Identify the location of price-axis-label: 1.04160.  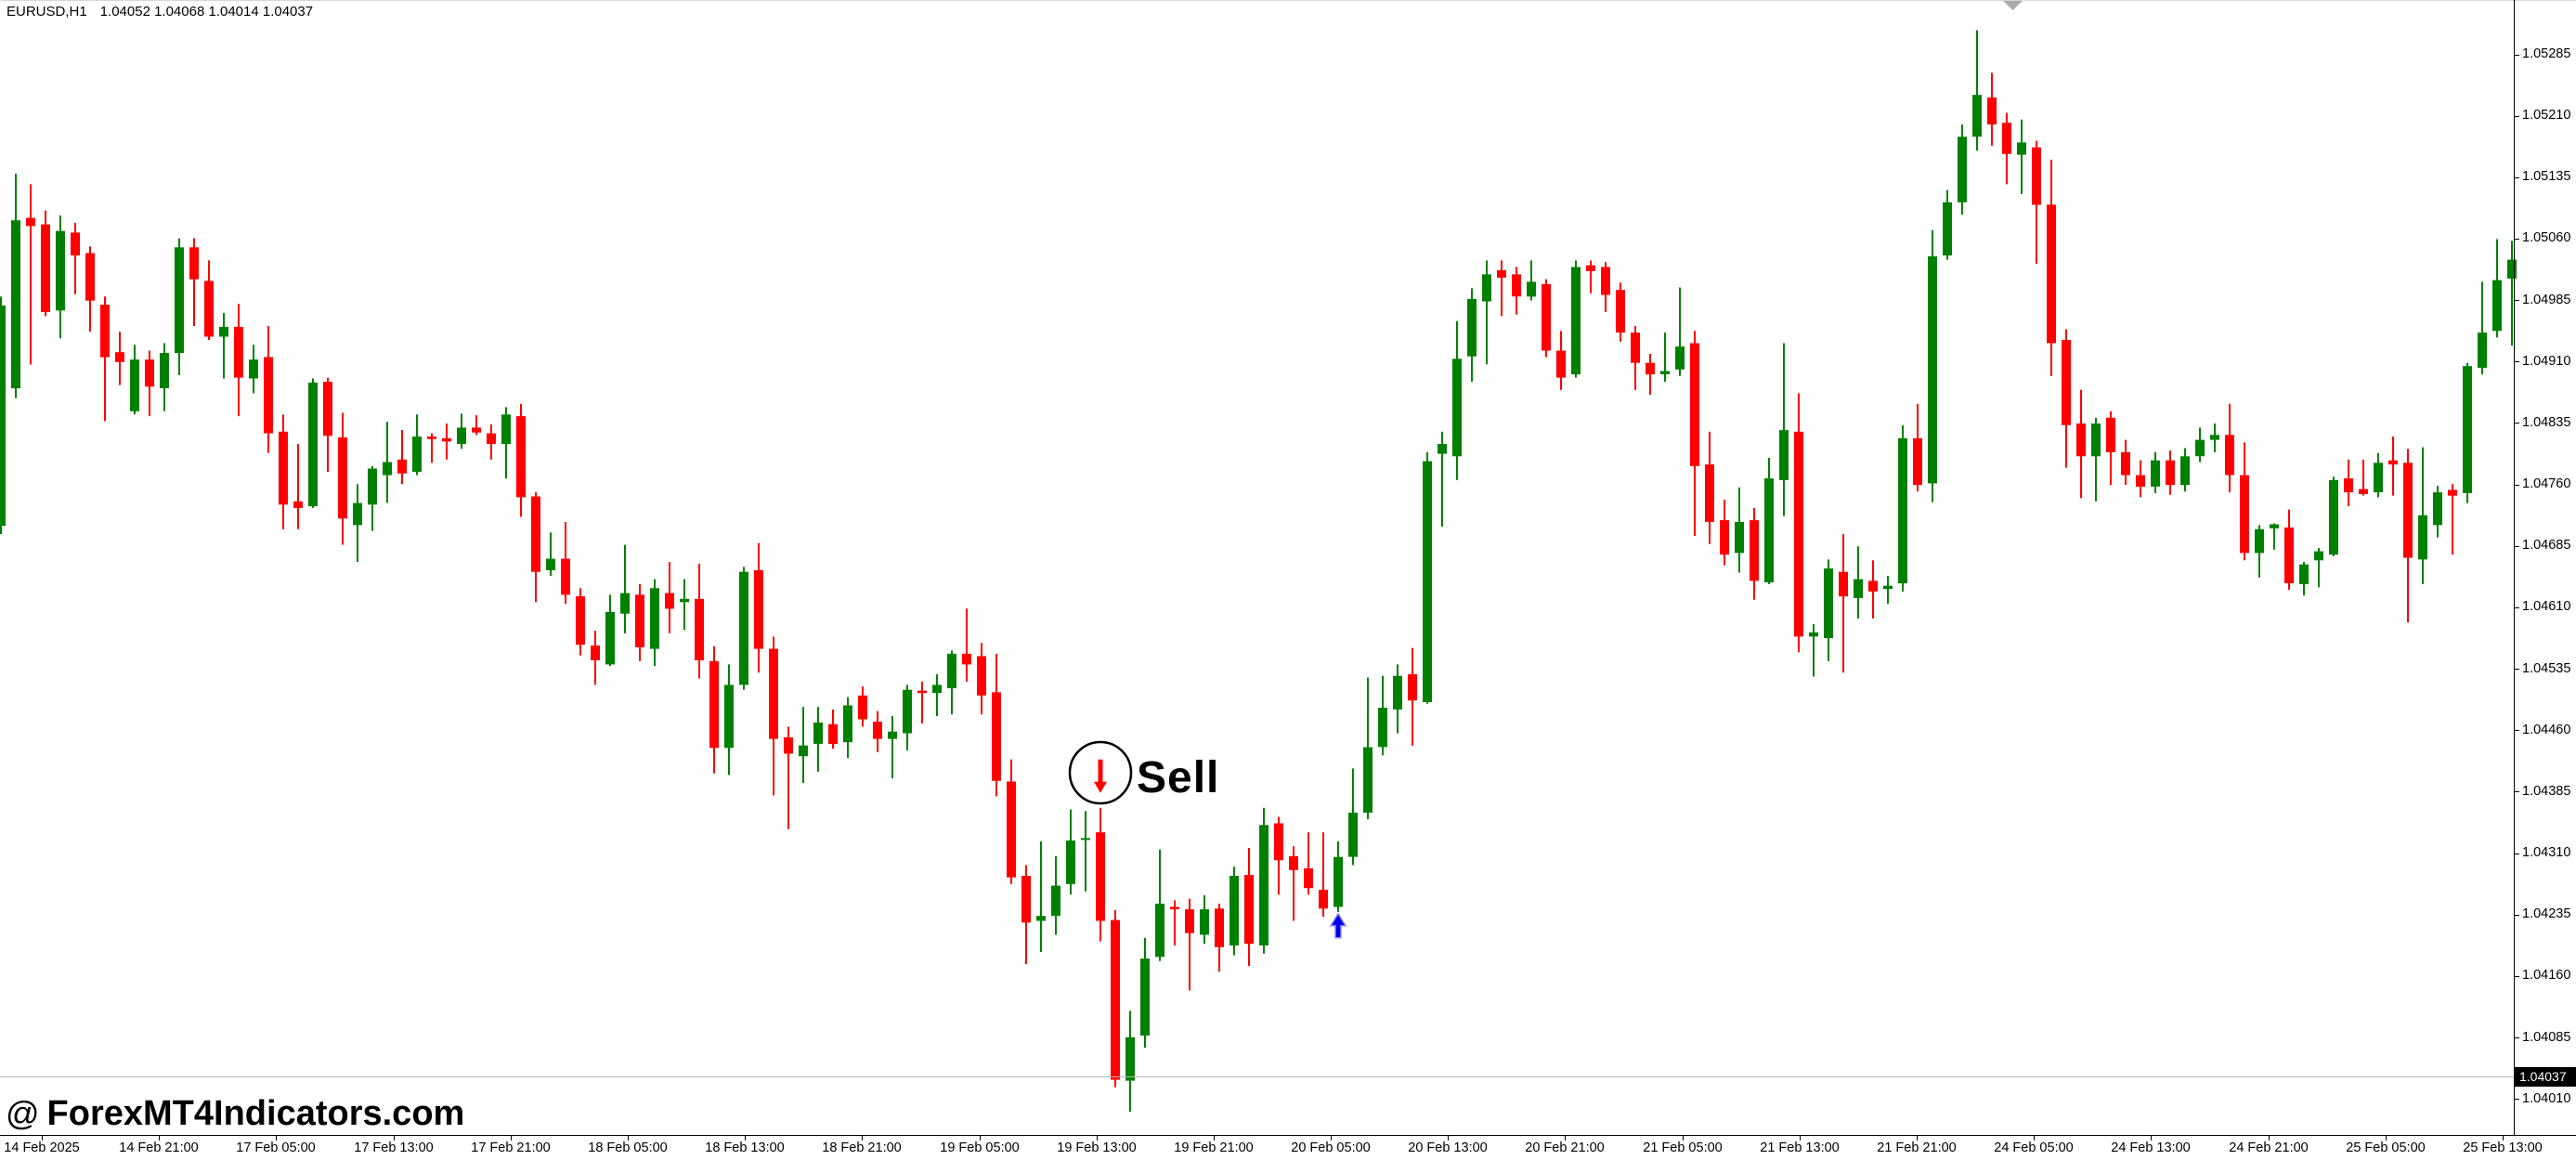
(2546, 975).